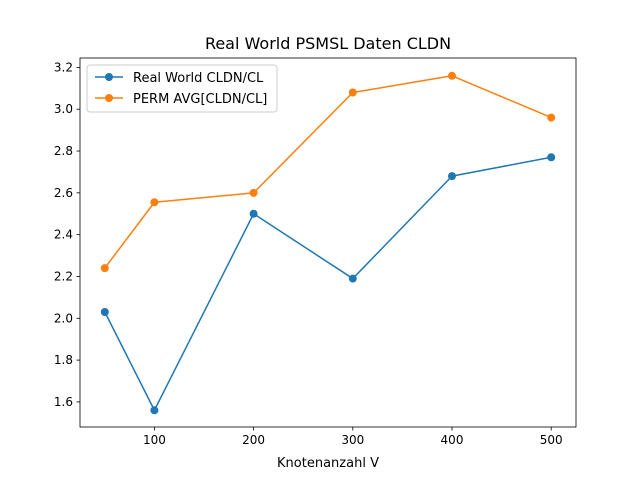 This screenshot has height=480, width=640. What do you see at coordinates (253, 440) in the screenshot?
I see `x-tick-label: 200` at bounding box center [253, 440].